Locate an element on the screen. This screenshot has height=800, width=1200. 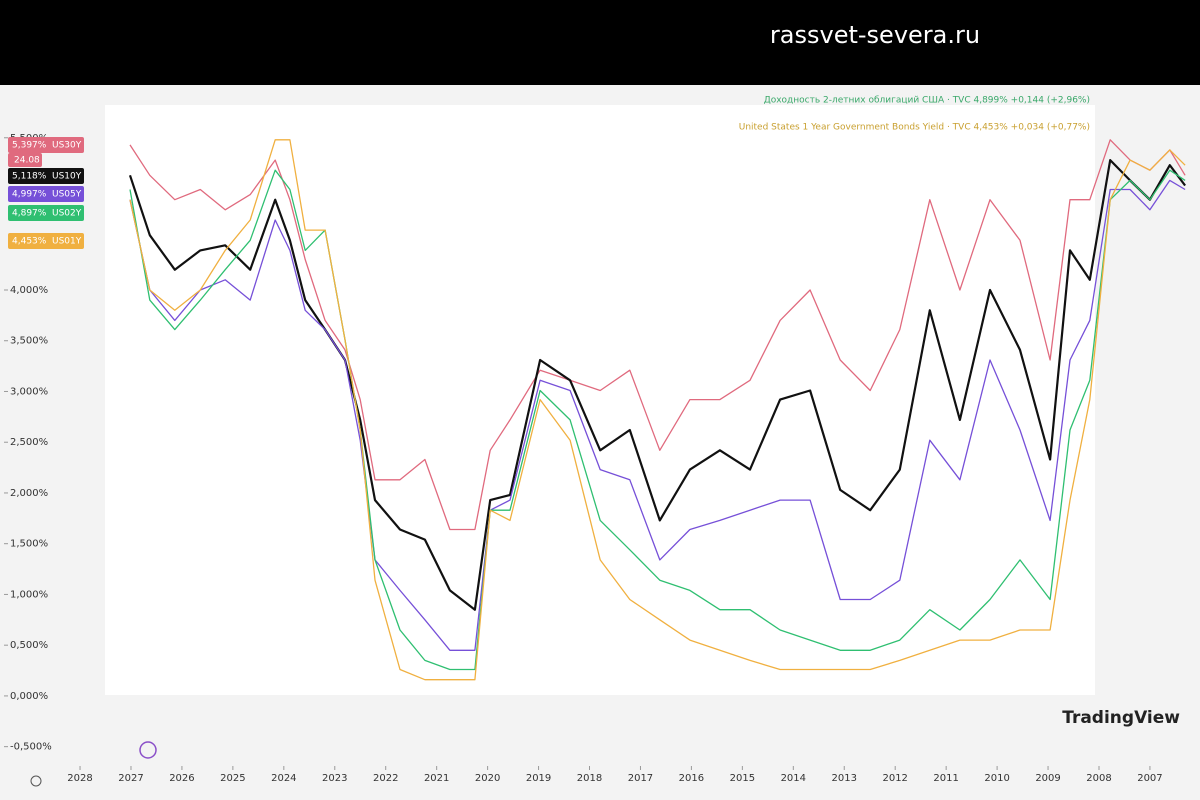
x-tick-label: 2019 is located at coordinates (538, 778).